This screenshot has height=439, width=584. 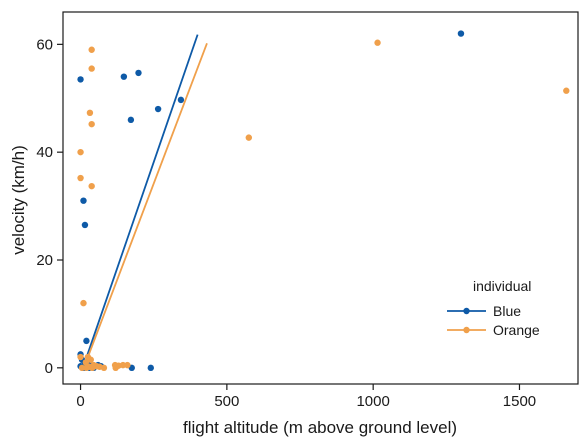 What do you see at coordinates (142, 195) in the screenshot?
I see `fit-line-blue` at bounding box center [142, 195].